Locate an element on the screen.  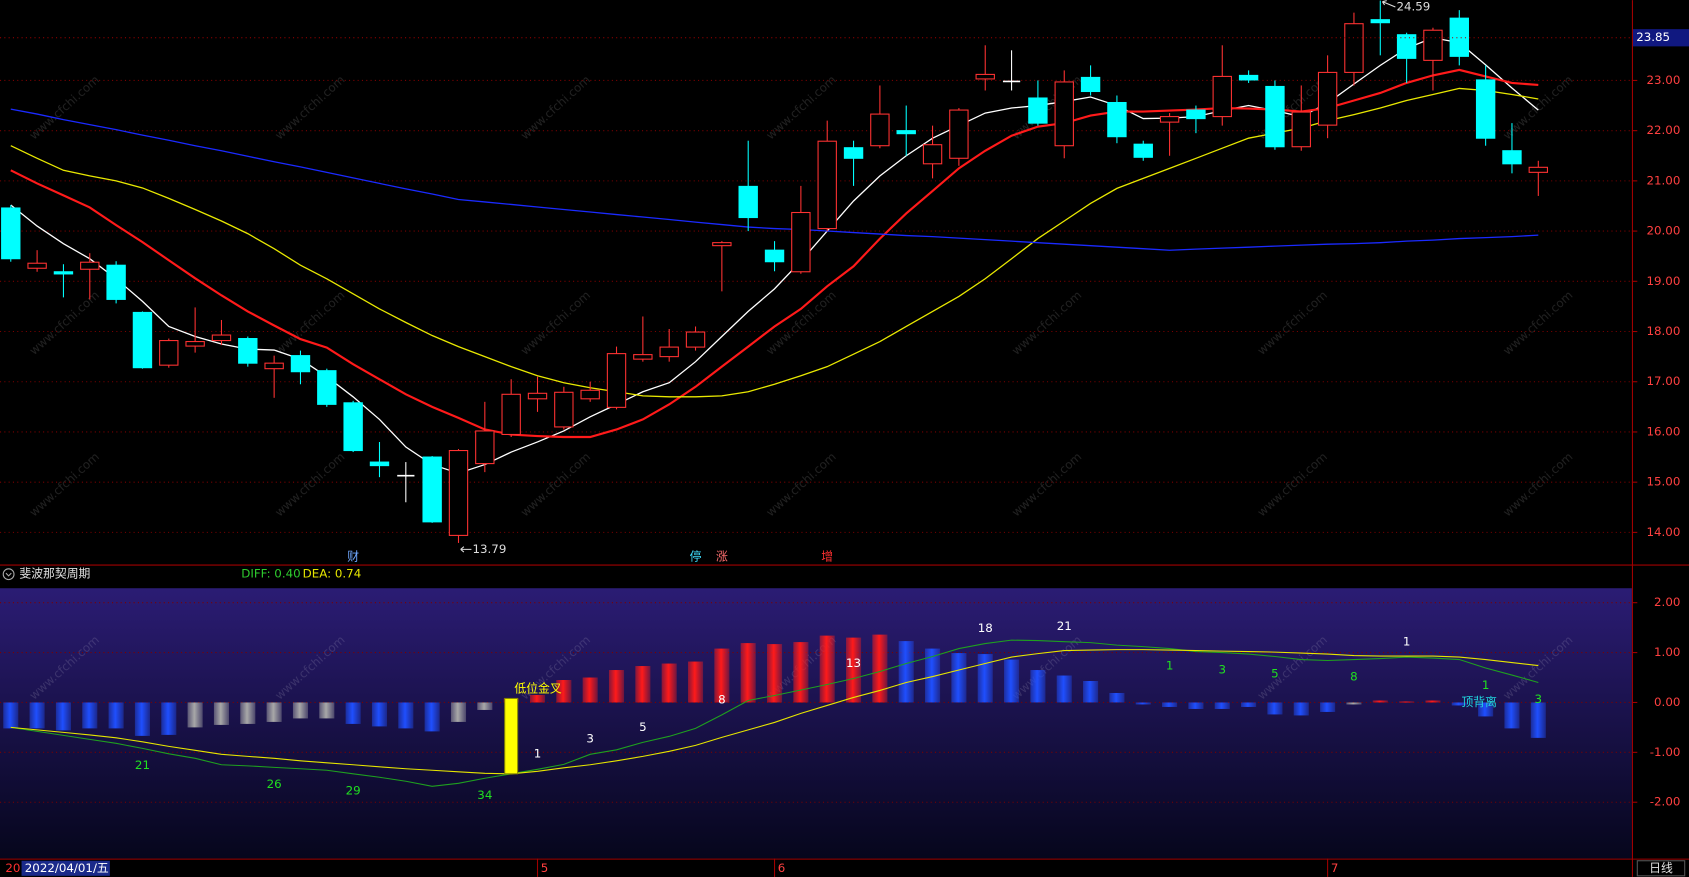
period-box is located at coordinates (1661, 868).